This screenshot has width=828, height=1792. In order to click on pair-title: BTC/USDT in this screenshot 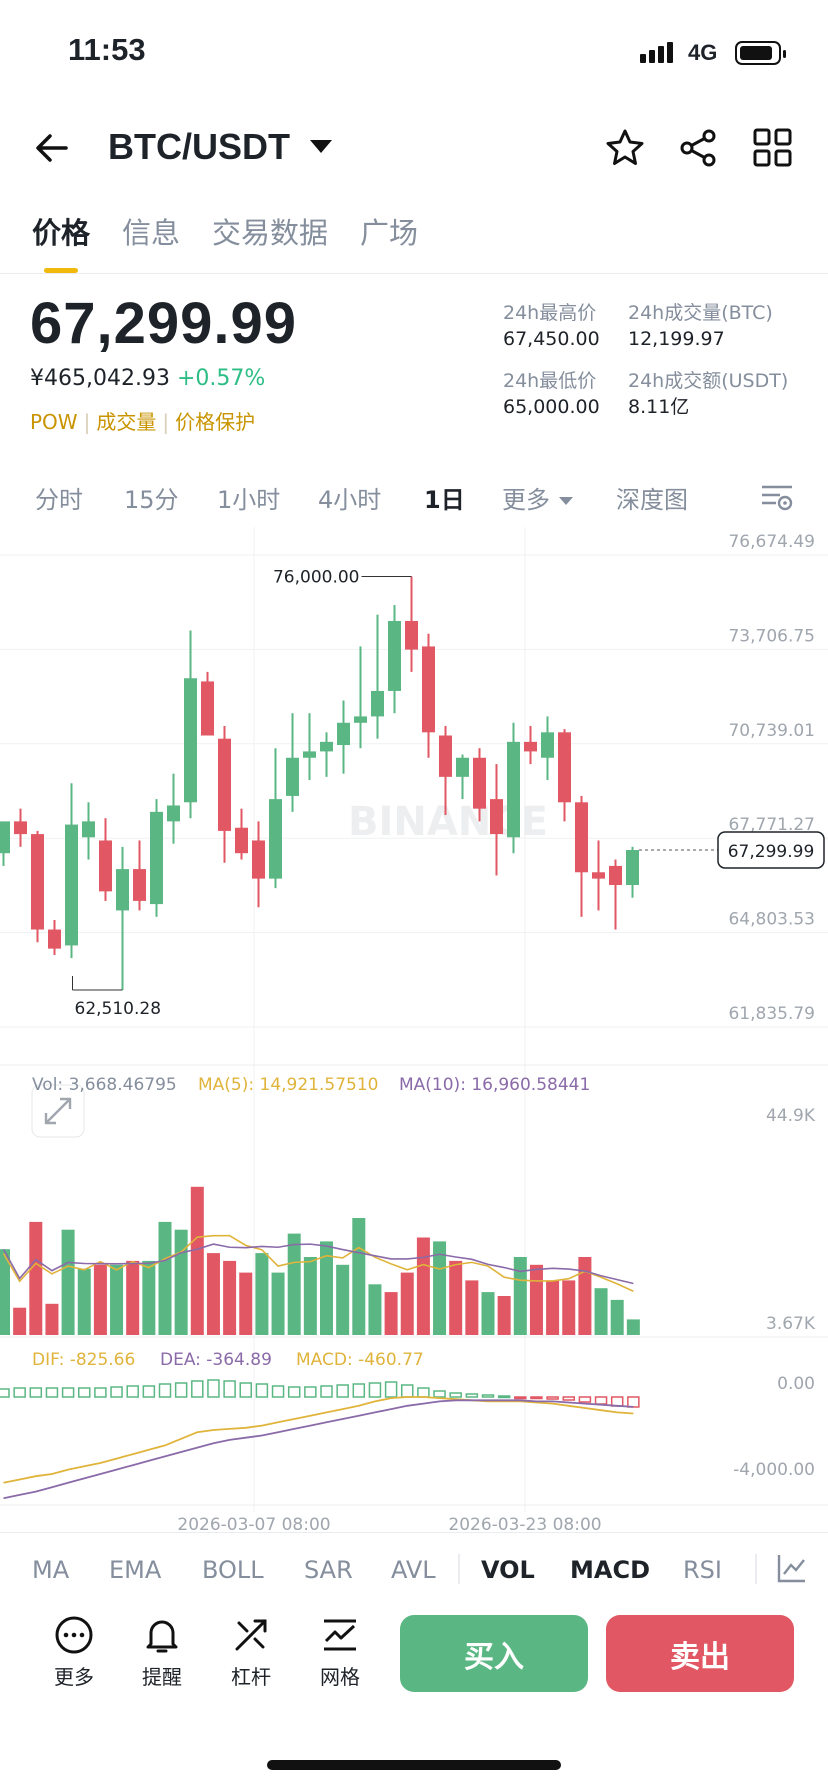, I will do `click(199, 146)`.